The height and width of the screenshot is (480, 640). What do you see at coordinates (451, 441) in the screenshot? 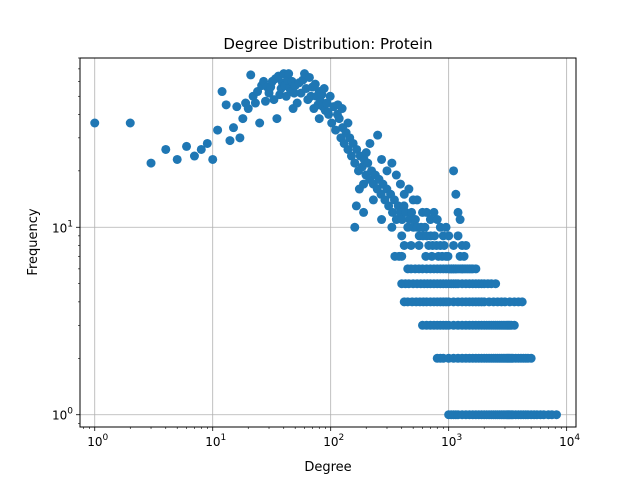
I see `x-tick-label-3: 10³` at bounding box center [451, 441].